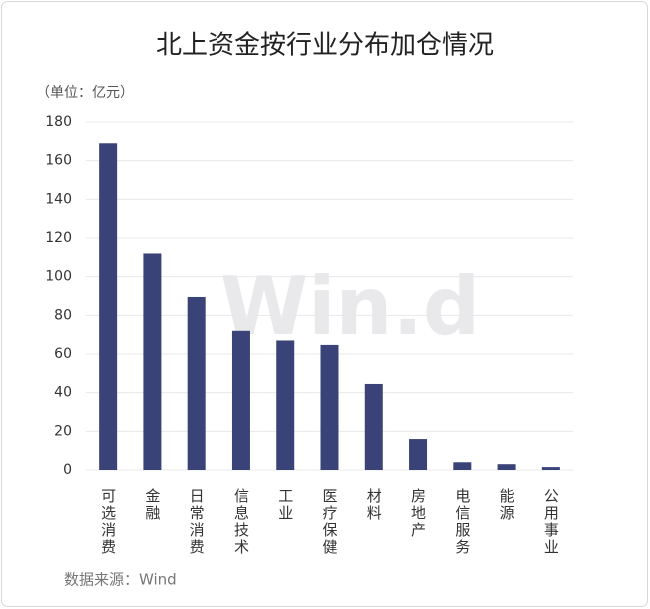 Image resolution: width=650 pixels, height=609 pixels. I want to click on watermark: Win.d, so click(350, 306).